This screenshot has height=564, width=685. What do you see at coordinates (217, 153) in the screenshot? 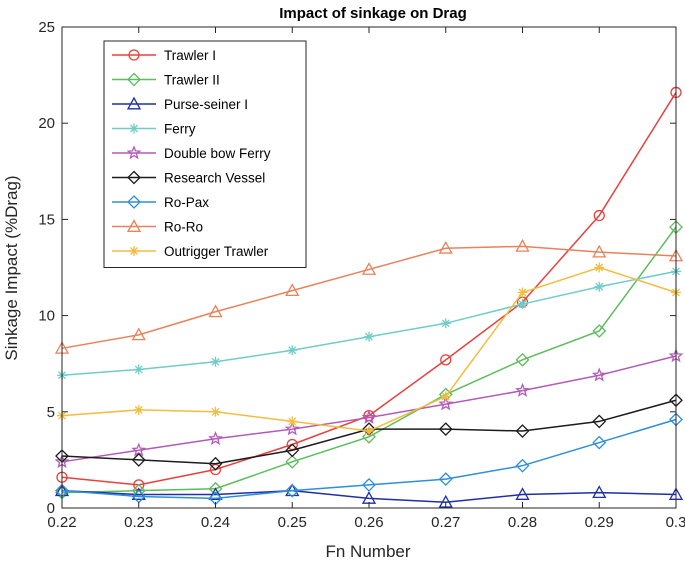
I see `legend-label: Double bow Ferry` at bounding box center [217, 153].